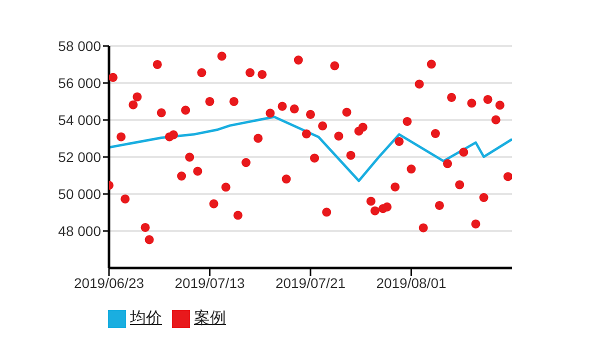  Describe the element at coordinates (80, 82) in the screenshot. I see `y-tick-label: 56 000` at that location.